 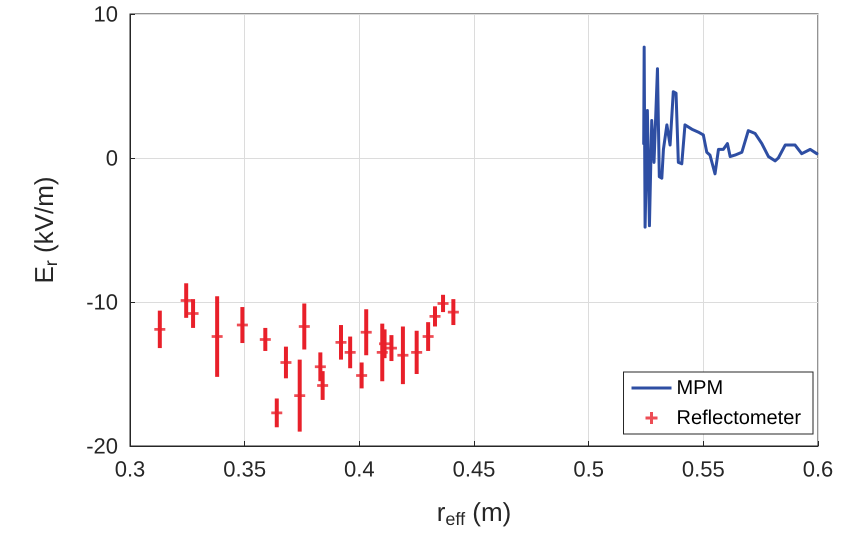 What do you see at coordinates (106, 14) in the screenshot?
I see `y-tick-label: 10` at bounding box center [106, 14].